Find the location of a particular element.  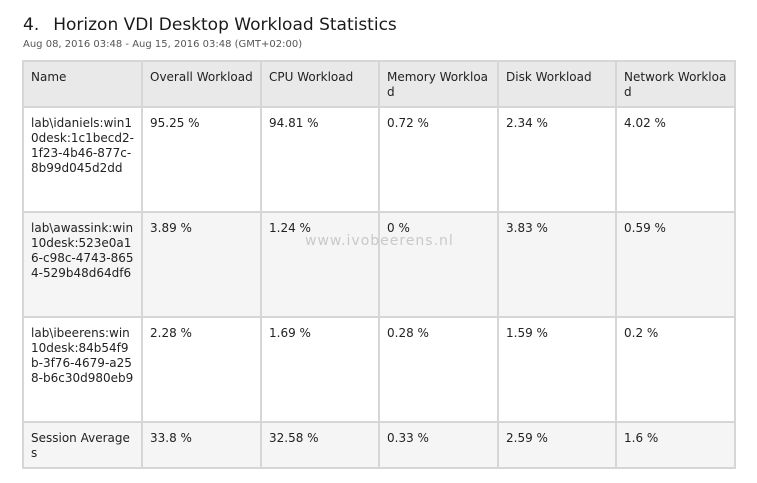

cell-overall-workload: 2.28 % is located at coordinates (201, 369).